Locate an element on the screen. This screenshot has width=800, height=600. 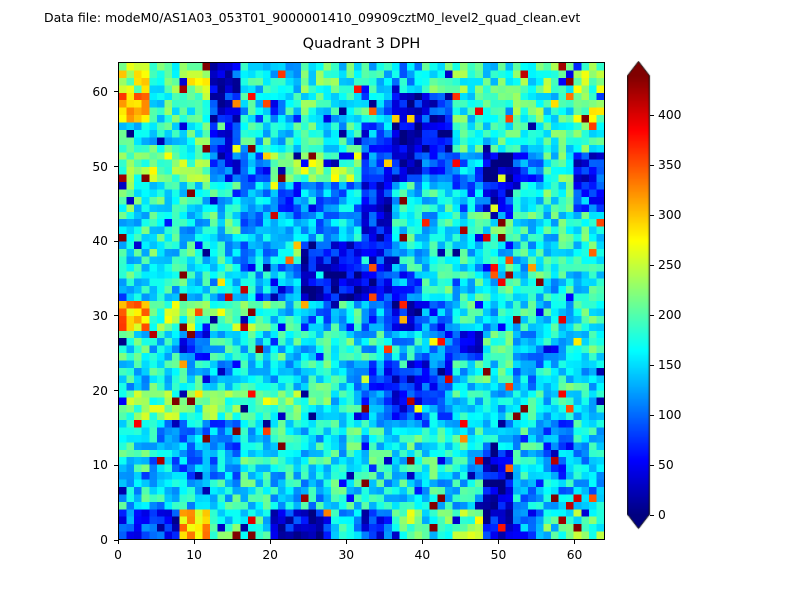
x-axis-tick-label: 10 is located at coordinates (194, 555).